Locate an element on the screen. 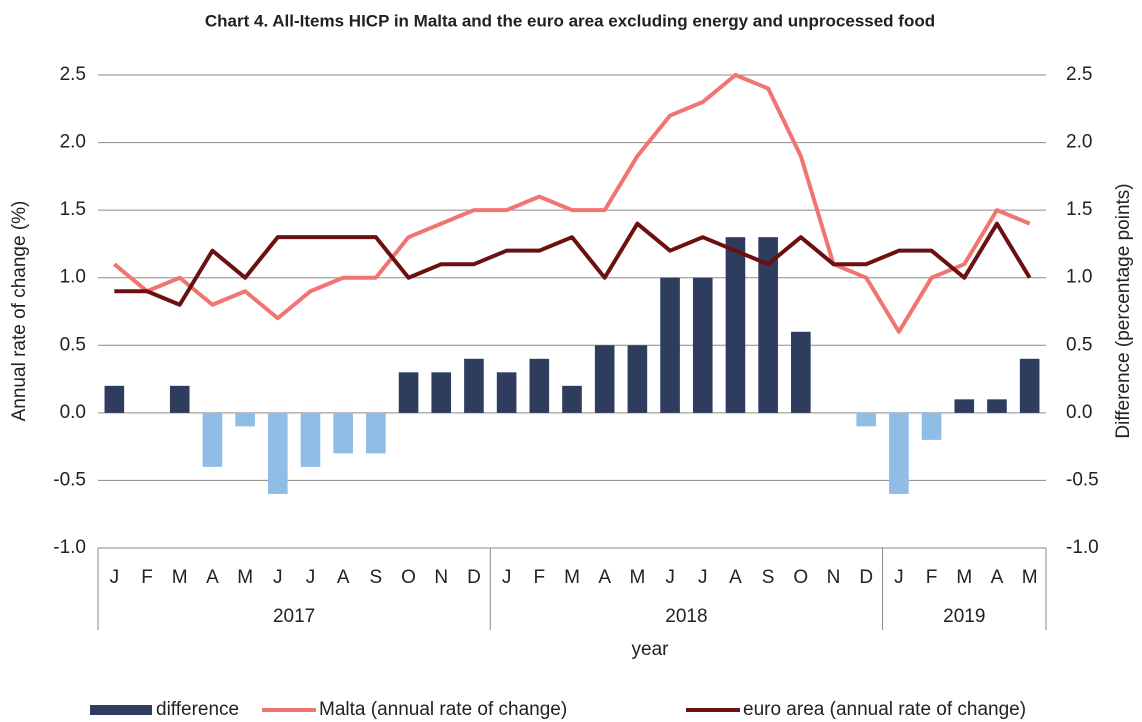 The height and width of the screenshot is (722, 1142). y-tick-label: 2.0 is located at coordinates (73, 142).